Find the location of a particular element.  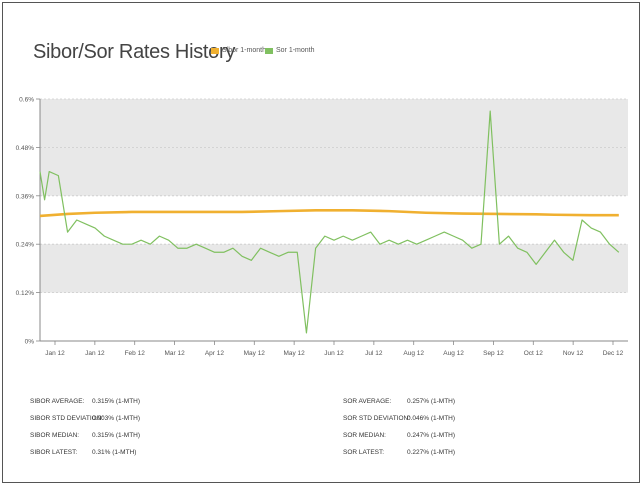

stat-value: 0.046% (1-mth) is located at coordinates (431, 418).